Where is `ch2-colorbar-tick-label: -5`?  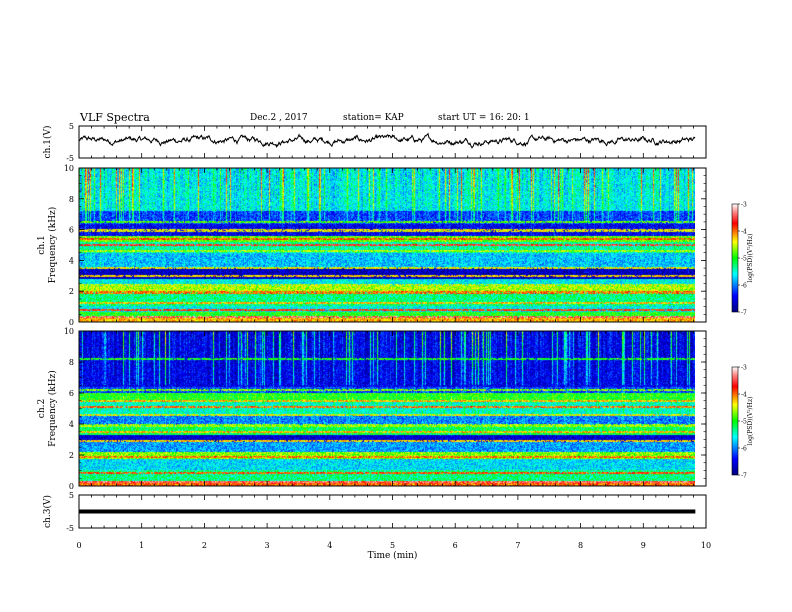
ch2-colorbar-tick-label: -5 is located at coordinates (744, 422).